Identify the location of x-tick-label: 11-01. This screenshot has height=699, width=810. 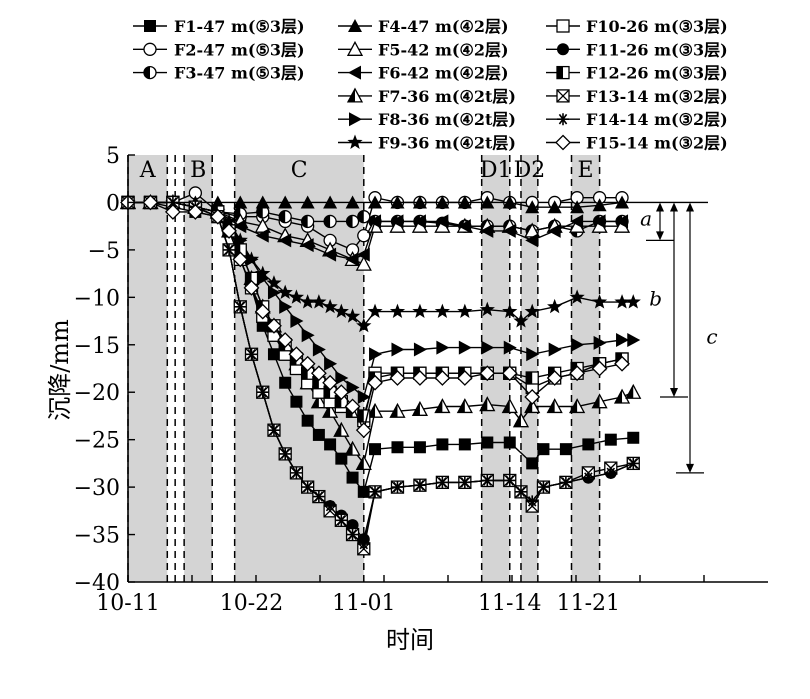
(363, 603).